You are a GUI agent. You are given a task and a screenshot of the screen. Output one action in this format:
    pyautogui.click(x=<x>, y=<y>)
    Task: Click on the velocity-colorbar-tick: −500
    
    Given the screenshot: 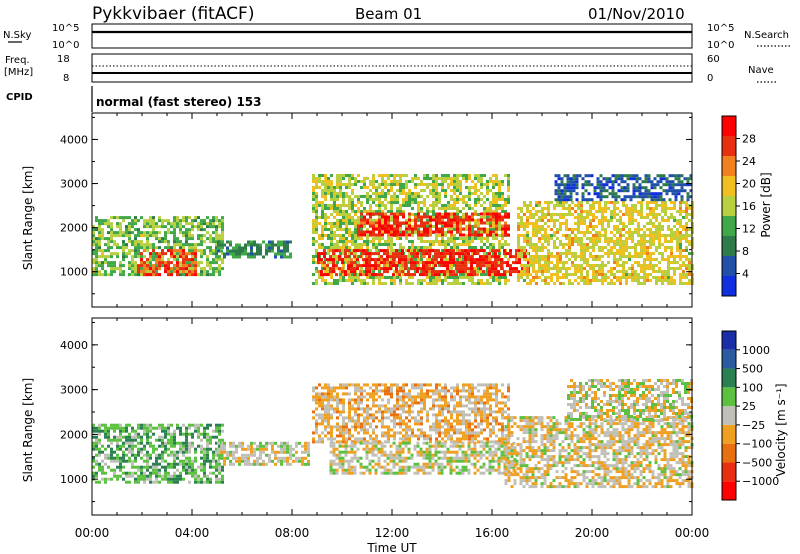 What is the action you would take?
    pyautogui.click(x=757, y=462)
    